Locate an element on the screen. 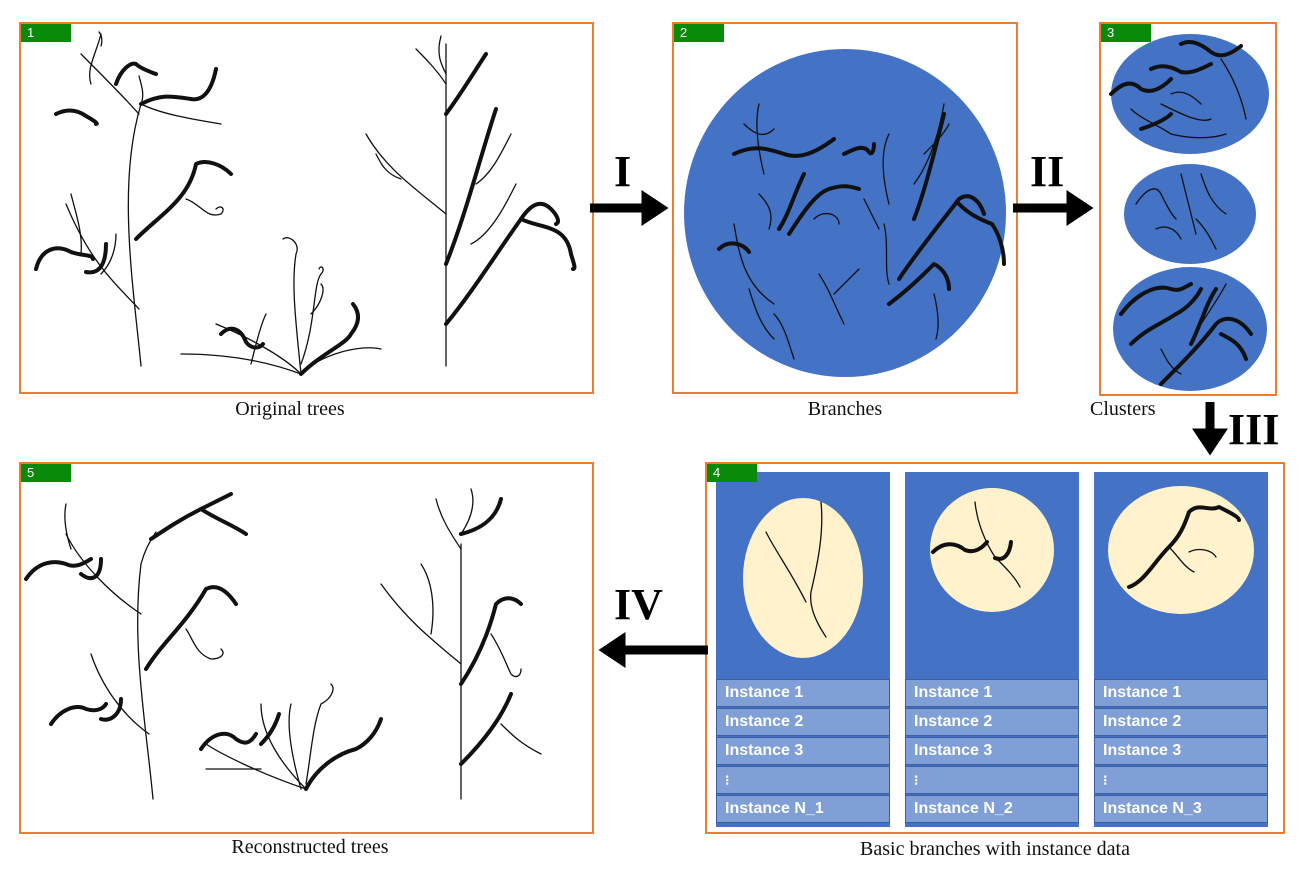 The image size is (1300, 874). instance-row: Instance N_1 is located at coordinates (803, 809).